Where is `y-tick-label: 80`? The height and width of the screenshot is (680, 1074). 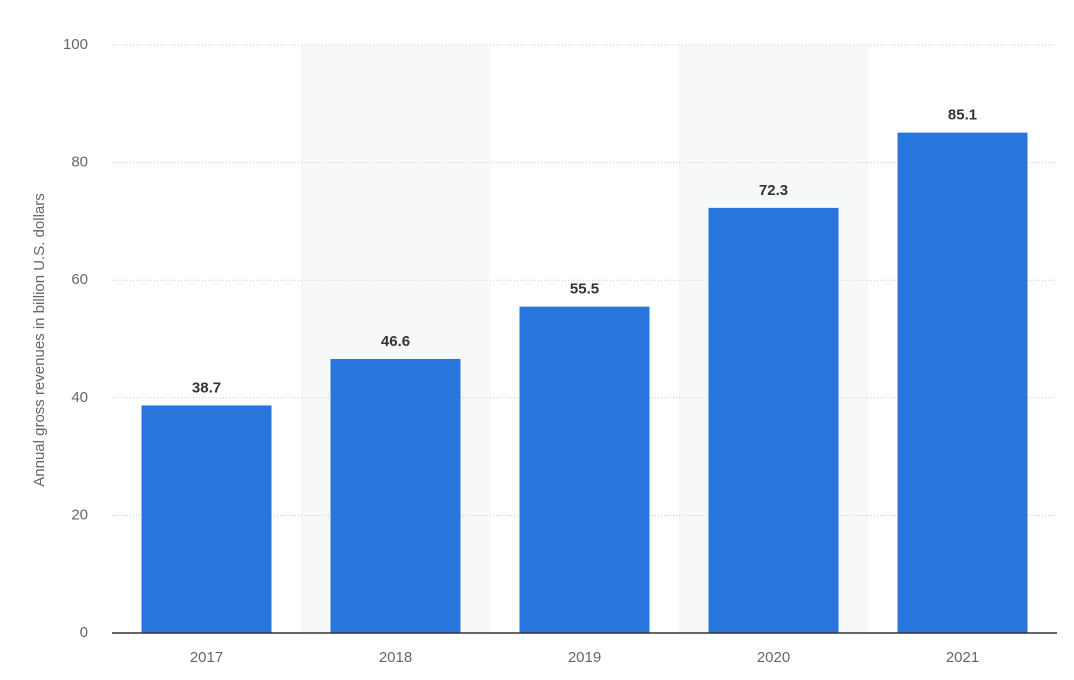 y-tick-label: 80 is located at coordinates (79, 162).